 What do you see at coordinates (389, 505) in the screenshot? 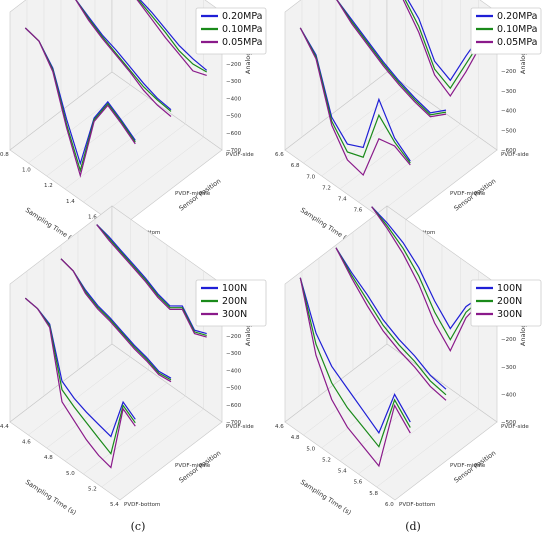
I see `x-tick-label: 6.0` at bounding box center [389, 505].